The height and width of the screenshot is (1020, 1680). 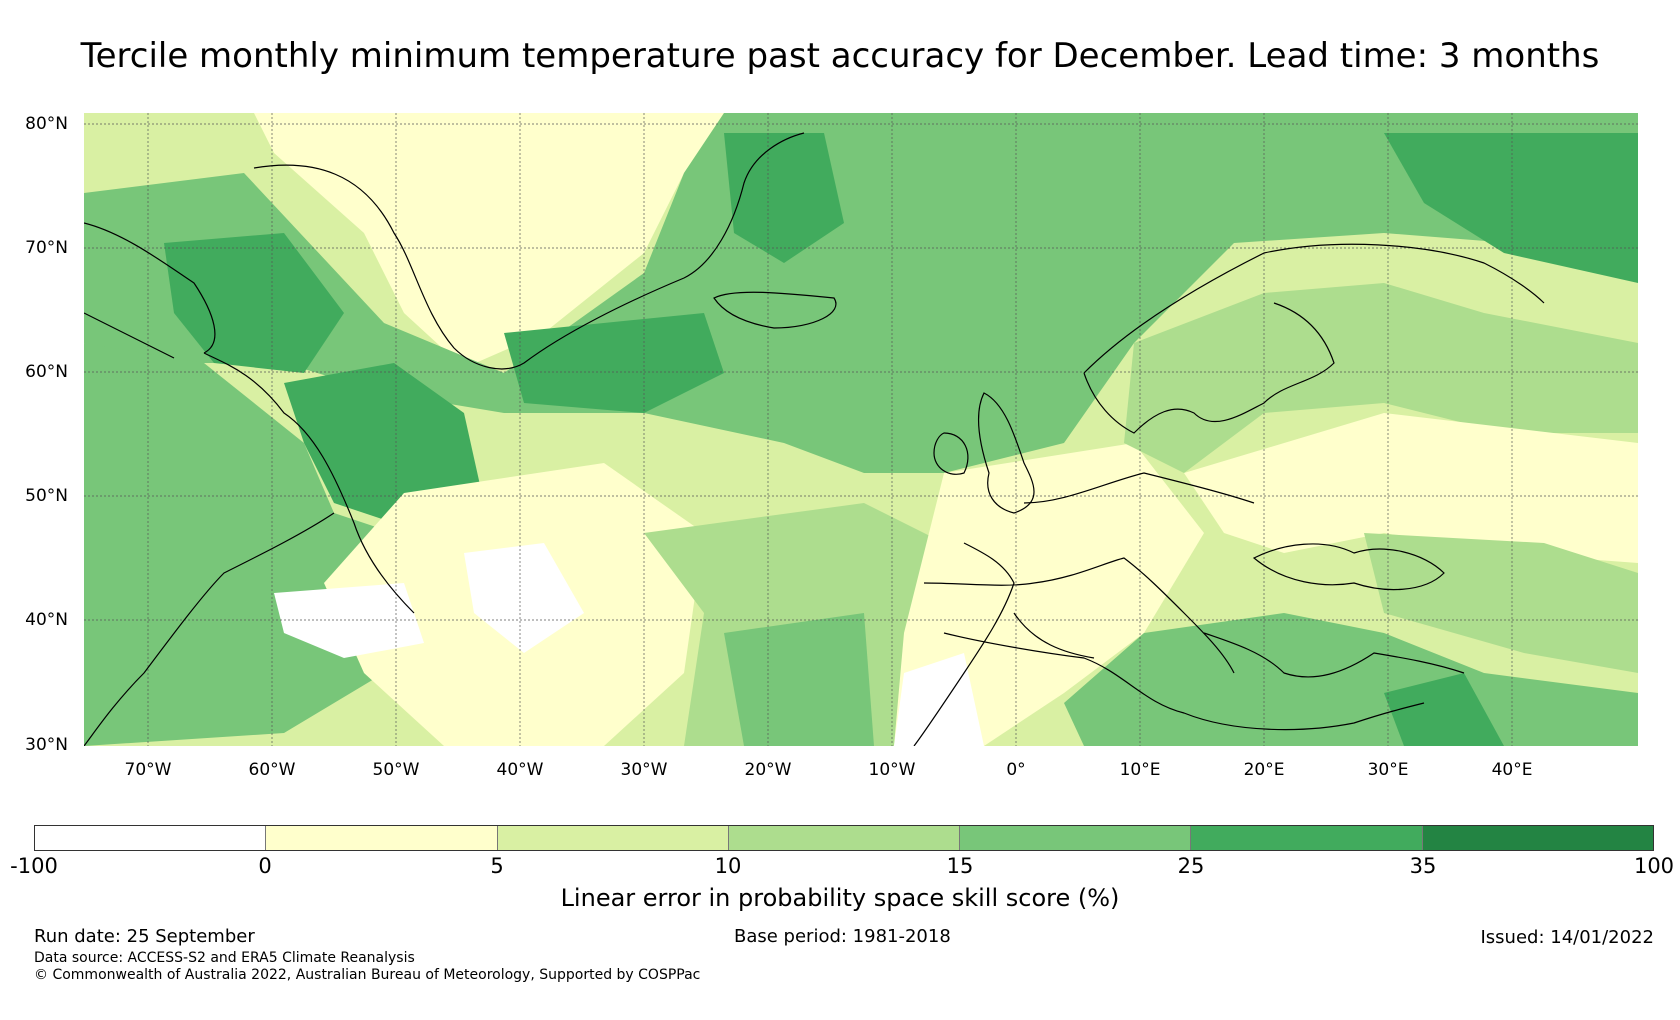 What do you see at coordinates (1314, 338) in the screenshot?
I see `coast-scandinavia` at bounding box center [1314, 338].